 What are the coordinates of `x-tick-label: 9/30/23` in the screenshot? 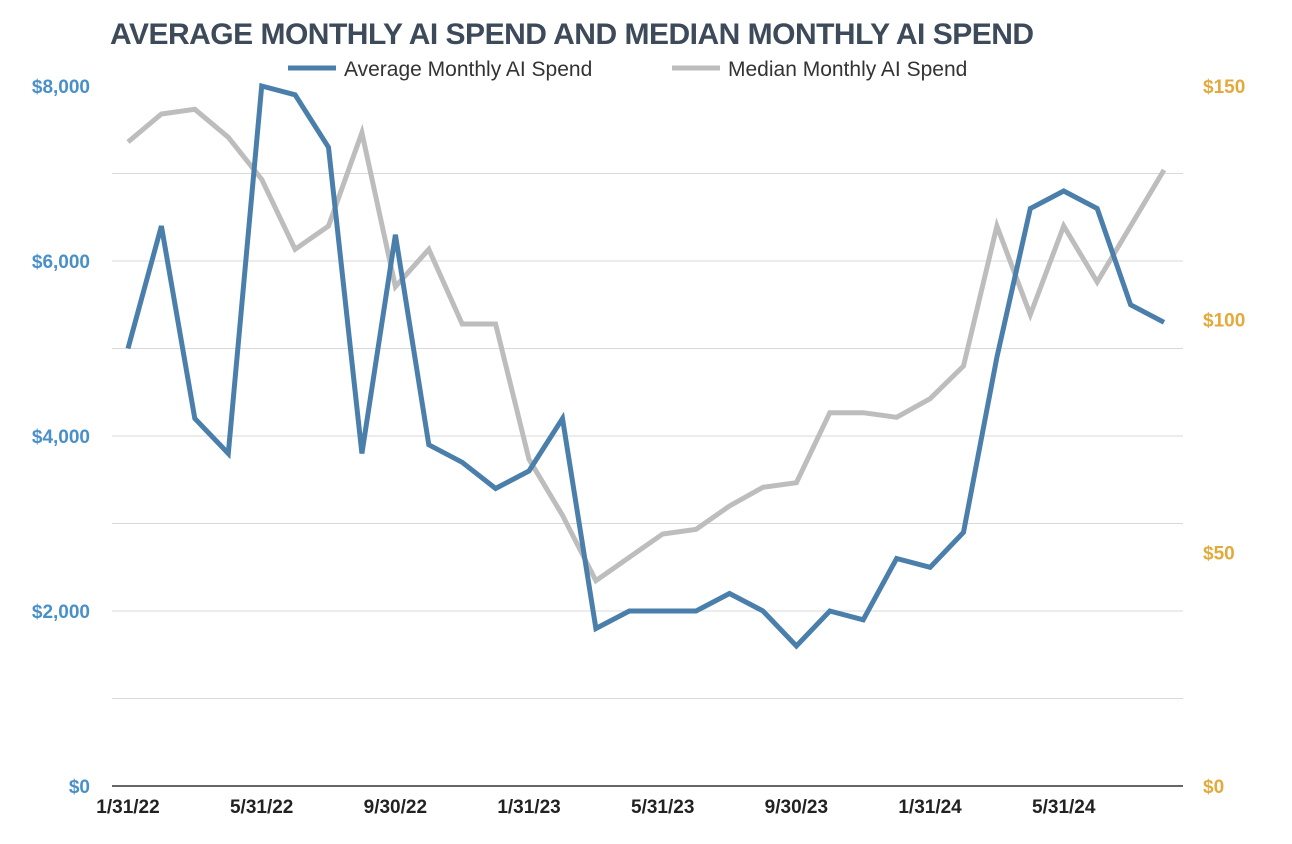 It's located at (796, 807).